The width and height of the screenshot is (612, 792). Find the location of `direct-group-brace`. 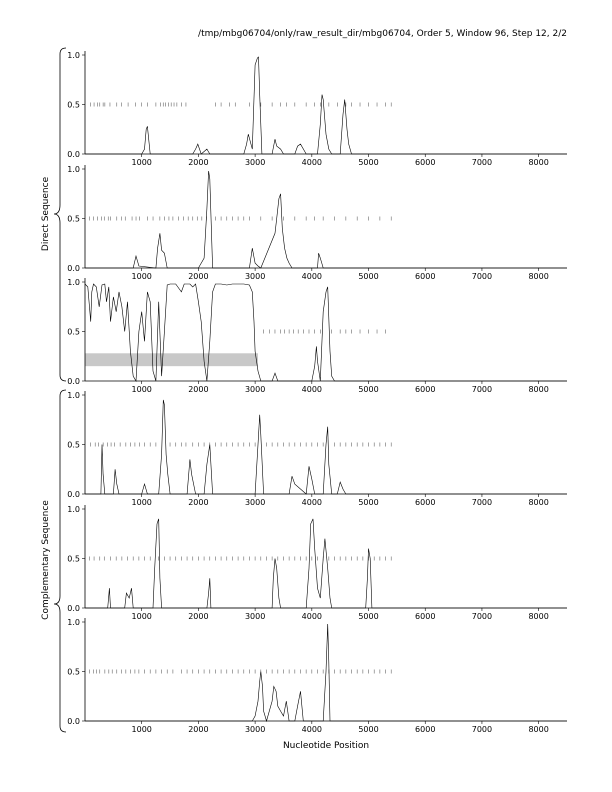

direct-group-brace is located at coordinates (60, 214).